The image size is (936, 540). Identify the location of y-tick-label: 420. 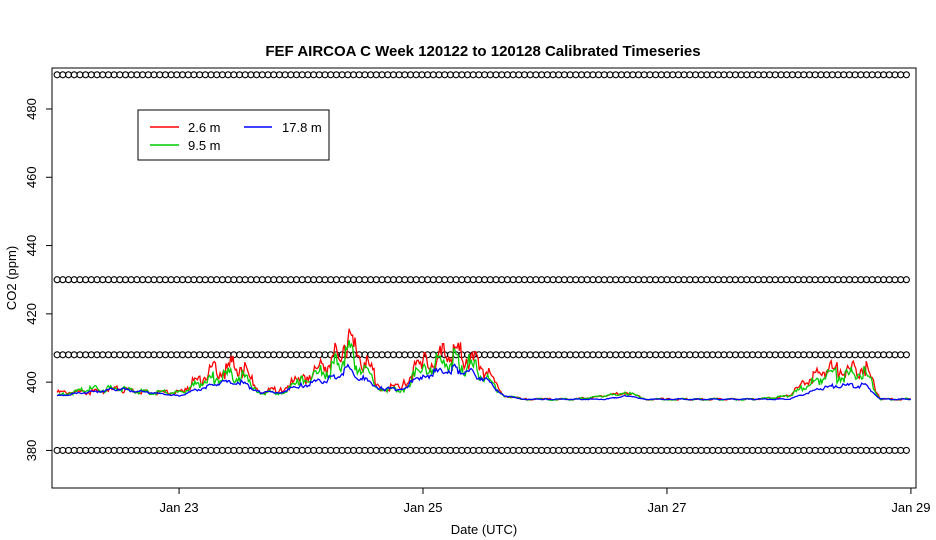
(31, 314).